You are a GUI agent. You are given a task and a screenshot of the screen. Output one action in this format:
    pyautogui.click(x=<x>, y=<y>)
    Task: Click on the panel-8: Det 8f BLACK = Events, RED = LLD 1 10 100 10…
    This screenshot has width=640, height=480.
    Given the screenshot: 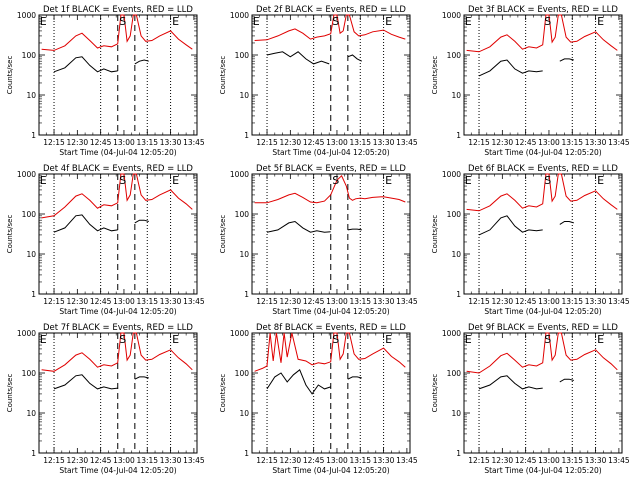 What is the action you would take?
    pyautogui.click(x=318, y=399)
    